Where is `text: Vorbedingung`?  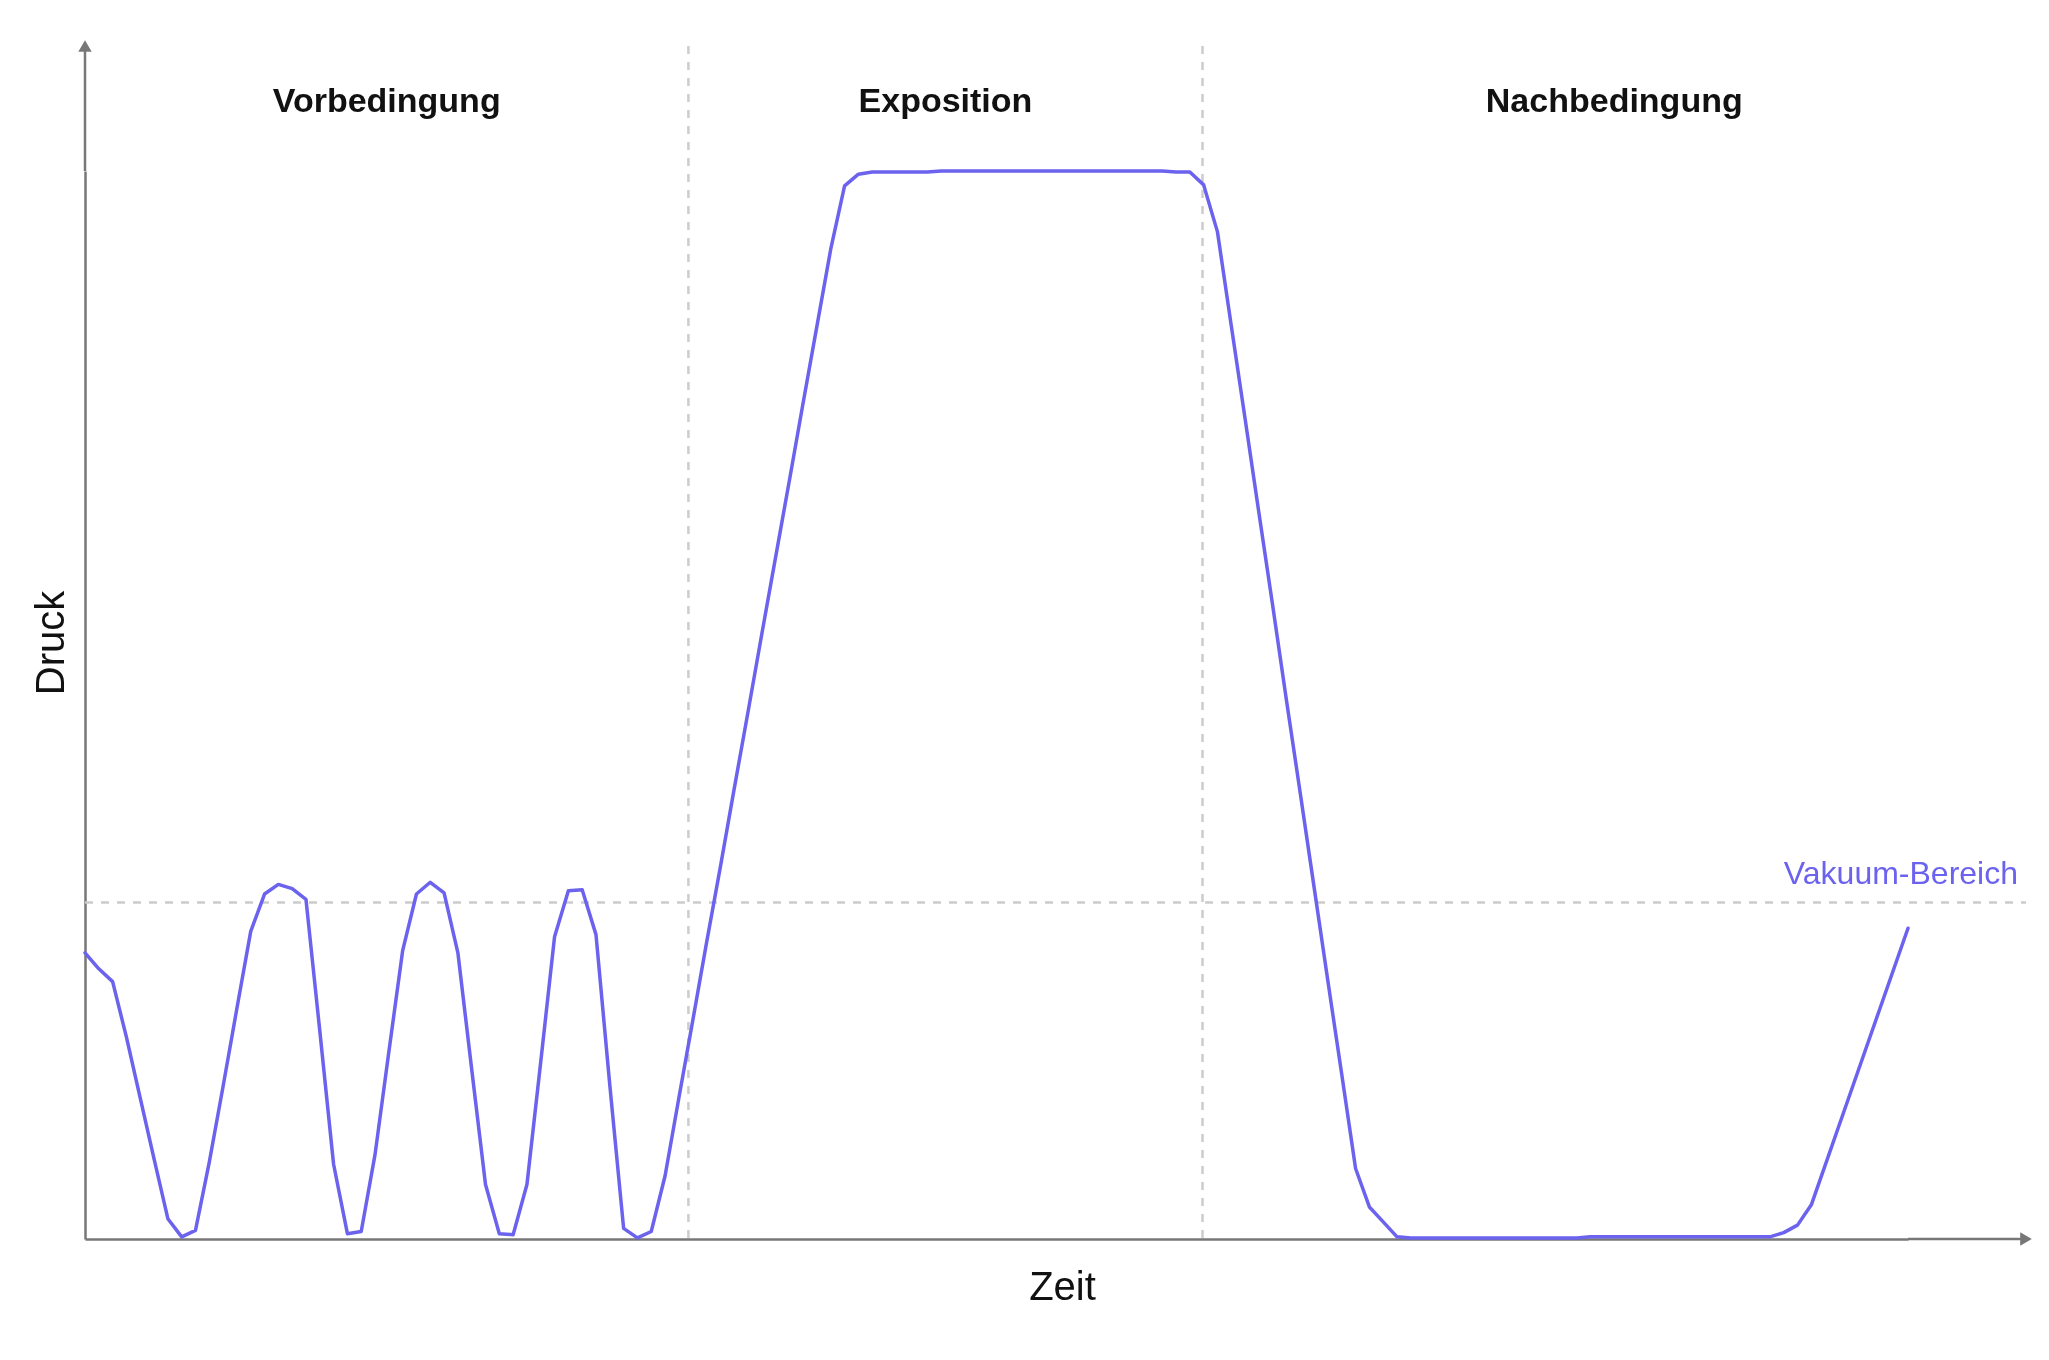 text: Vorbedingung is located at coordinates (386, 100).